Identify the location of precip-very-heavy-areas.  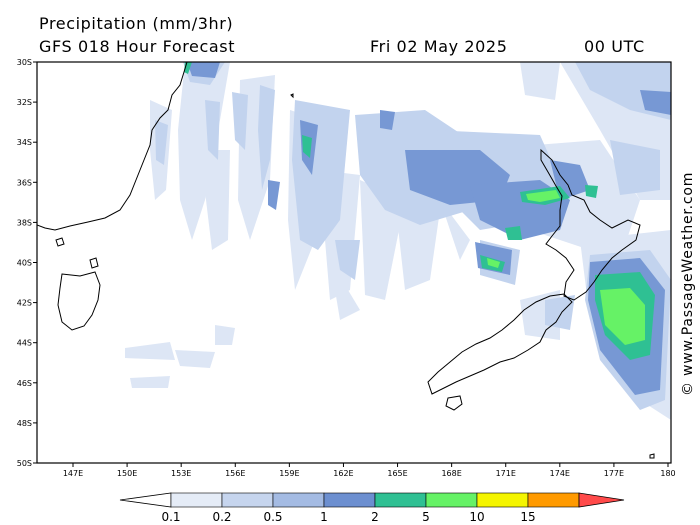
(566, 267).